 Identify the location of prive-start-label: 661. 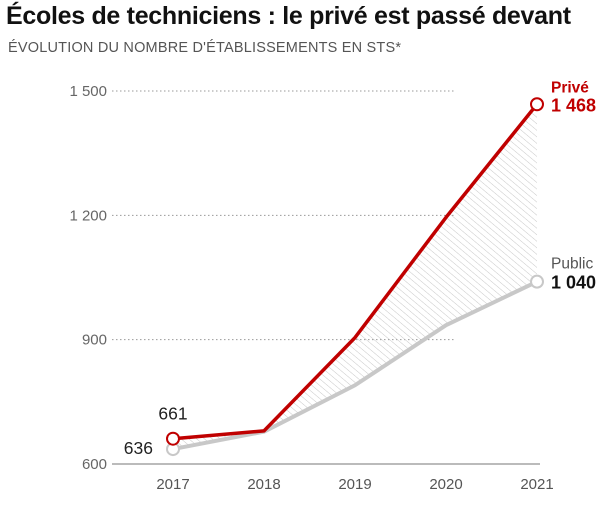
(172, 414).